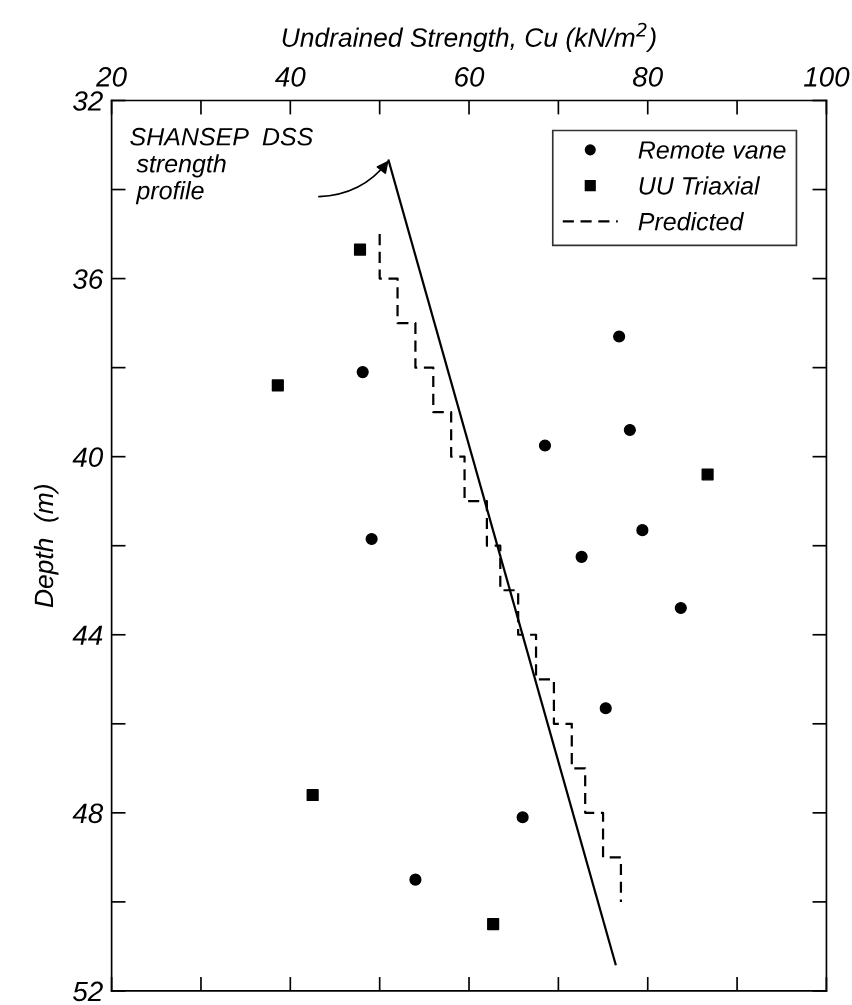 The width and height of the screenshot is (852, 1005). I want to click on legend-label: UU Triaxial, so click(700, 185).